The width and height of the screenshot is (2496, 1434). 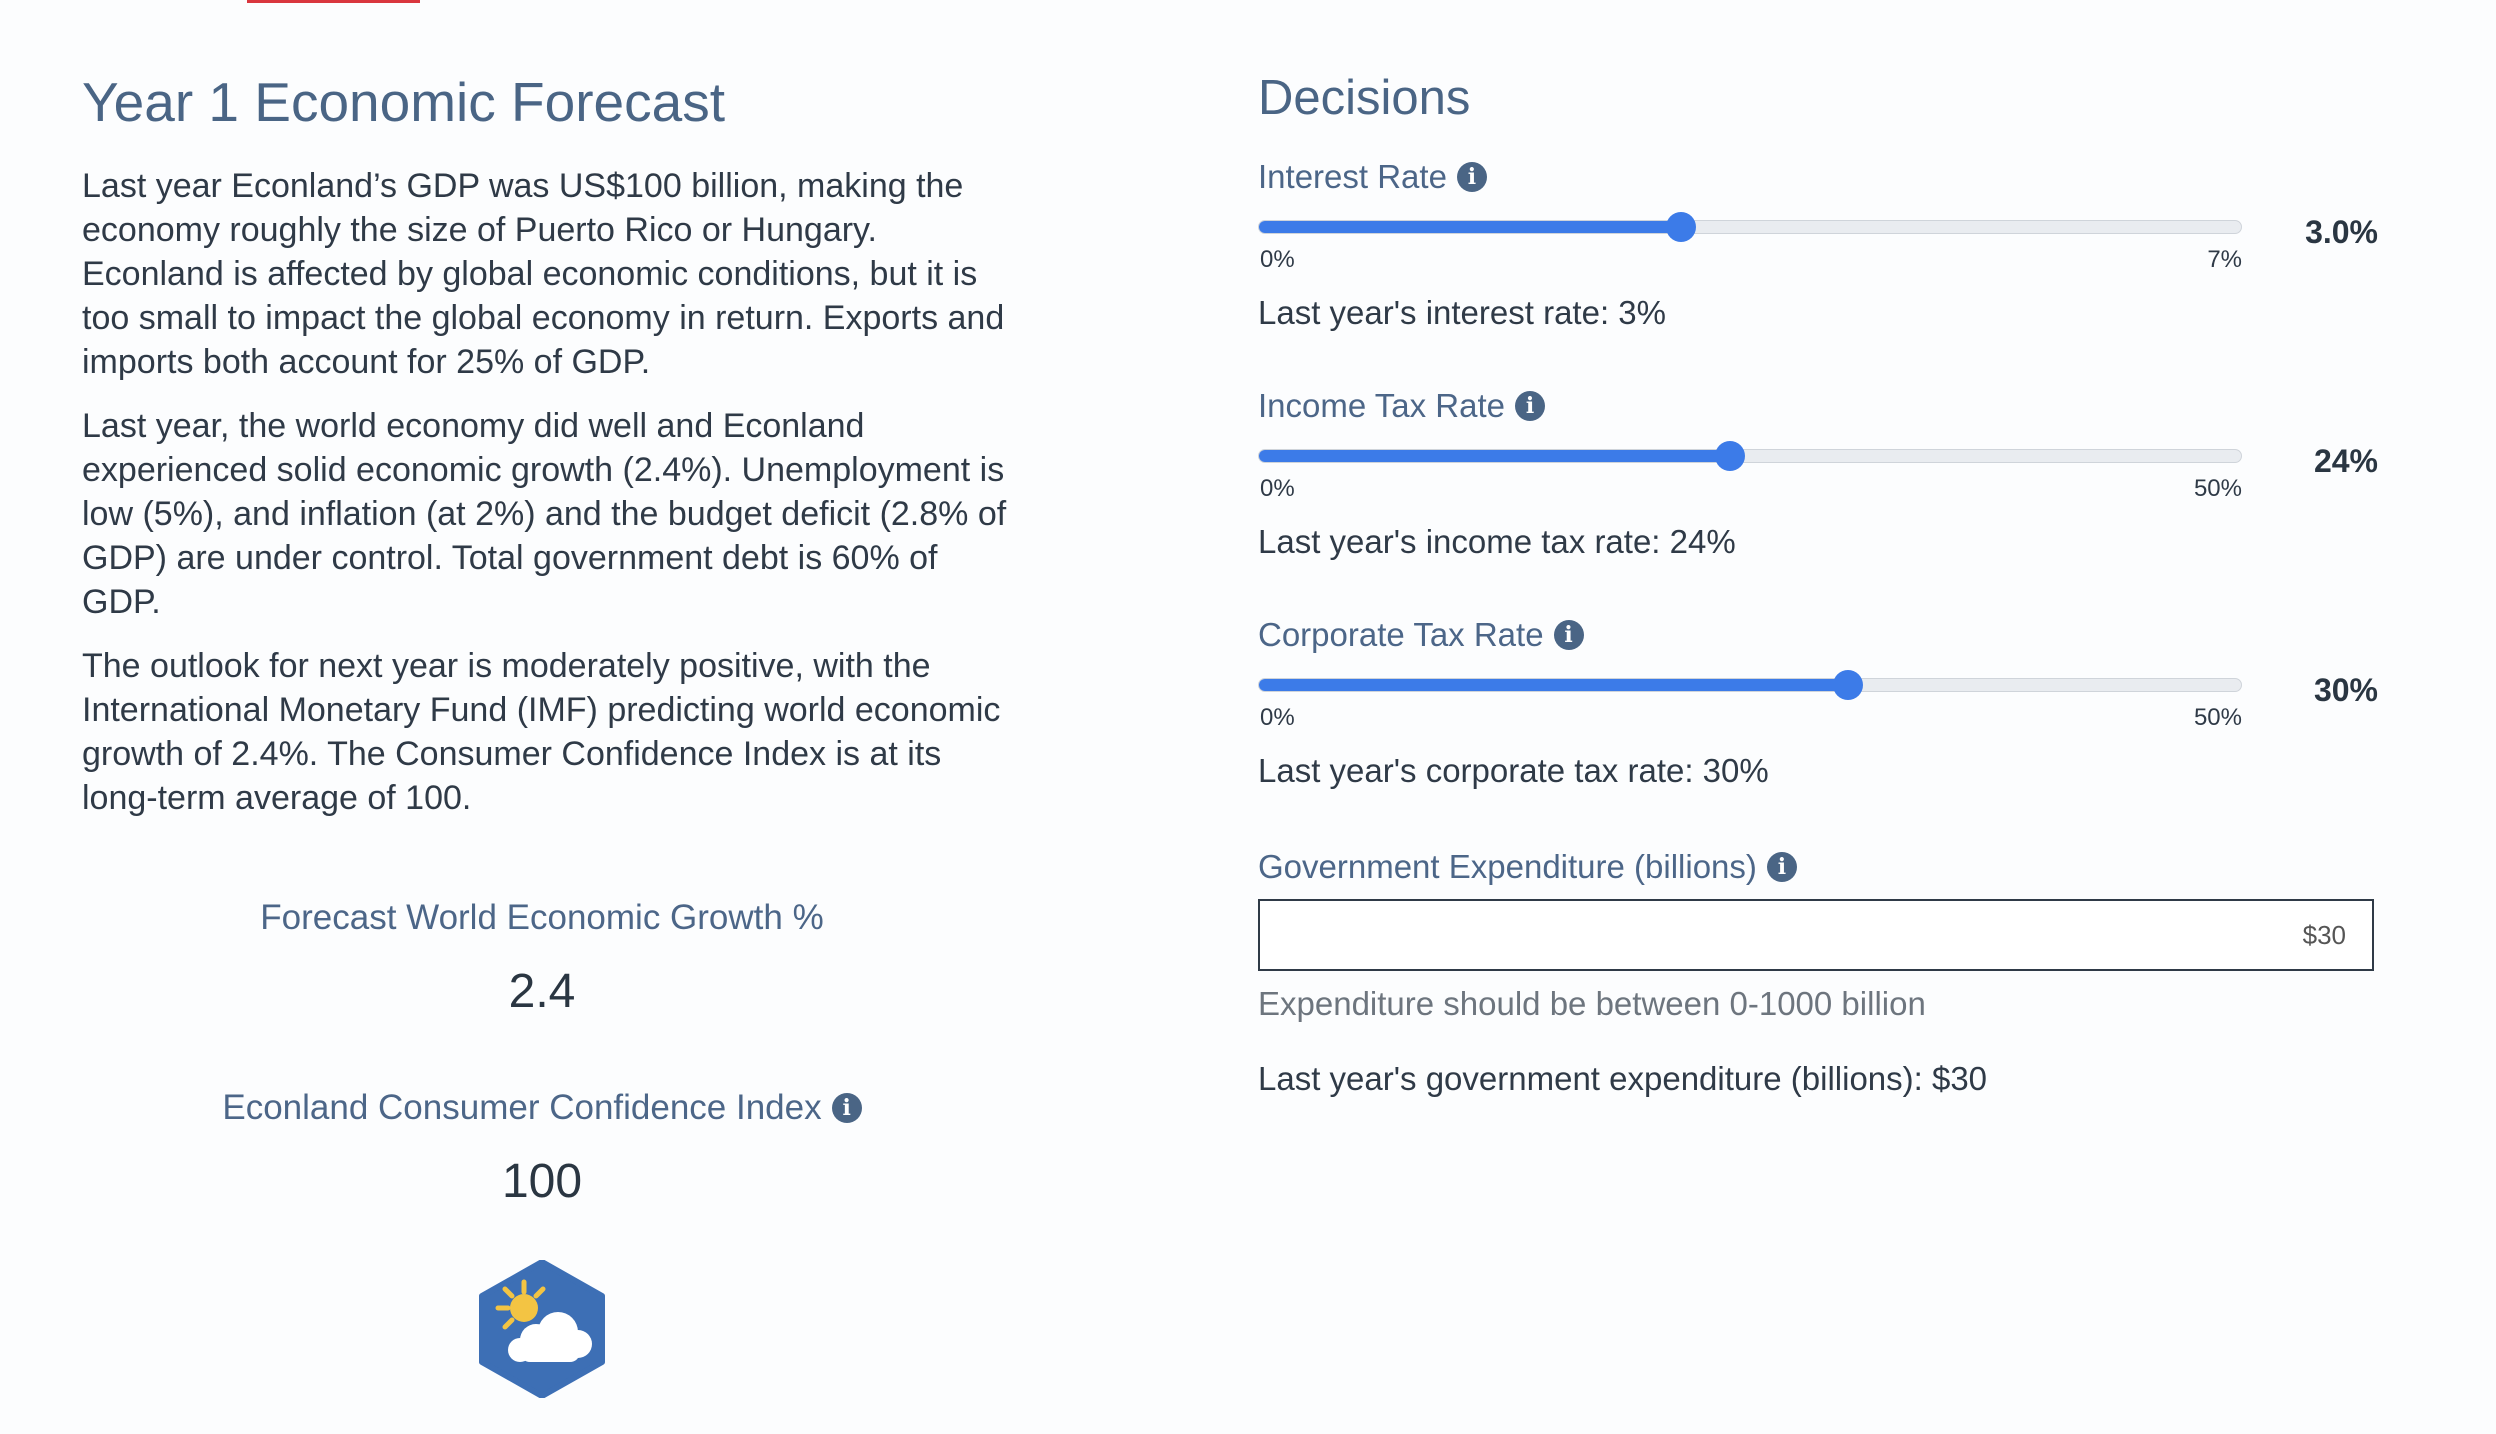 What do you see at coordinates (1497, 541) in the screenshot?
I see `income-tax-rate-last-year: Last year's income tax rate: 24%` at bounding box center [1497, 541].